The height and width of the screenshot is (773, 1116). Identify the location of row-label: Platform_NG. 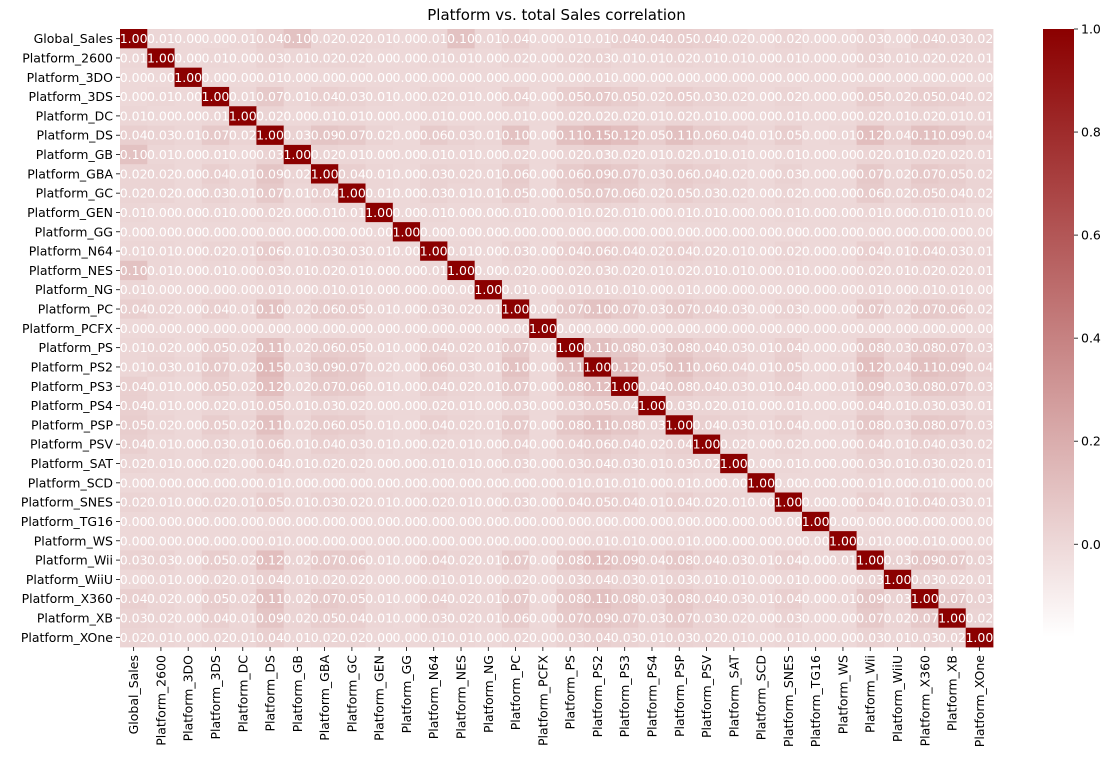
(74, 289).